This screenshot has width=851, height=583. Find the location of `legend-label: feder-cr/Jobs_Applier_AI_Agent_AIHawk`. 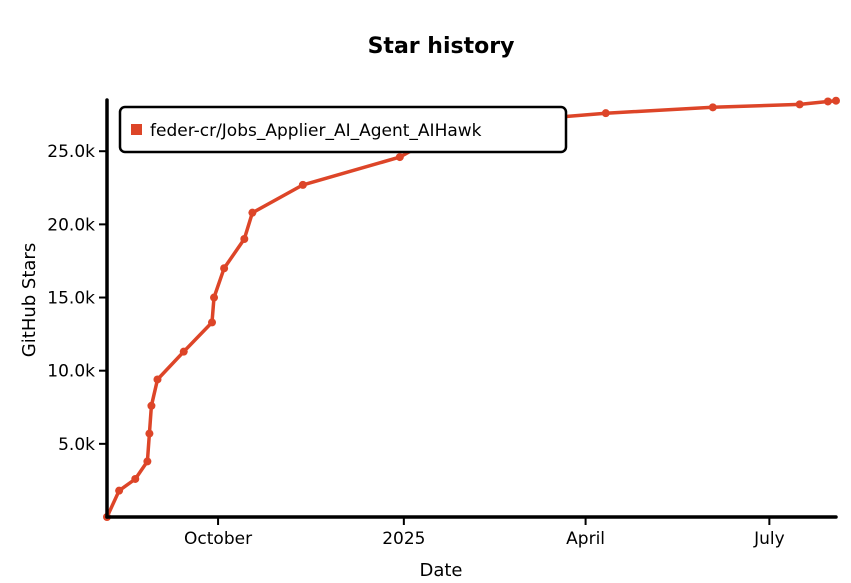

legend-label: feder-cr/Jobs_Applier_AI_Agent_AIHawk is located at coordinates (316, 131).